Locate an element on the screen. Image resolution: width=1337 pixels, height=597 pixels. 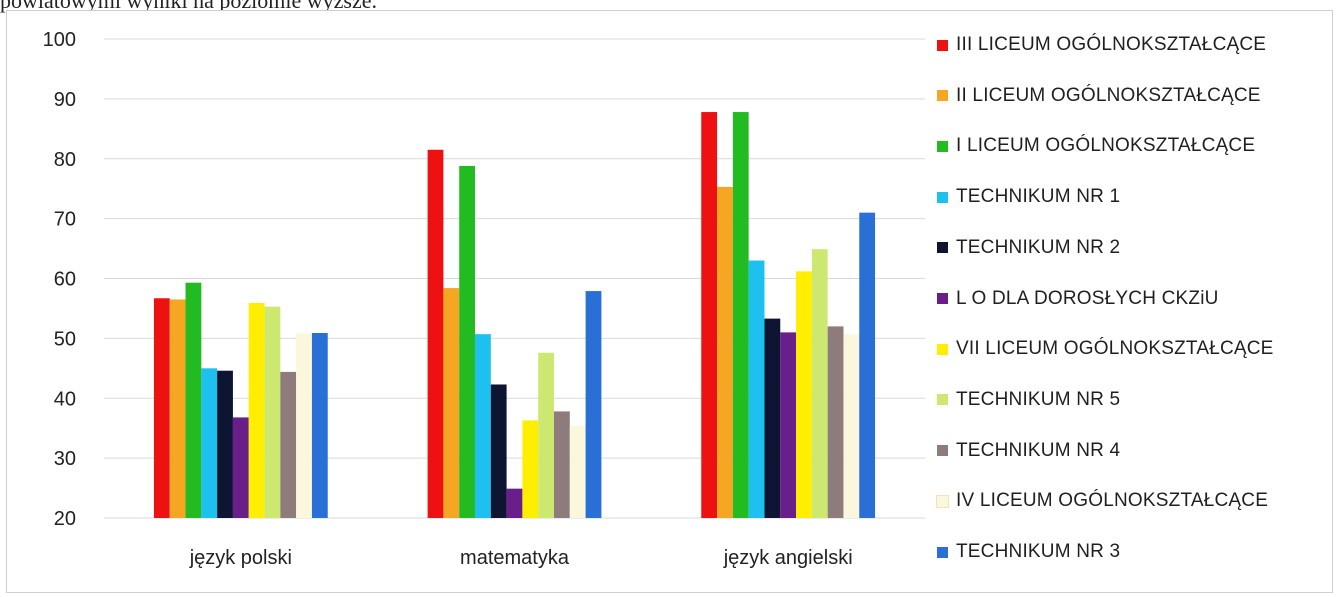
legend-item: L O DLA DOROSŁYCH CKZiU is located at coordinates (1078, 299).